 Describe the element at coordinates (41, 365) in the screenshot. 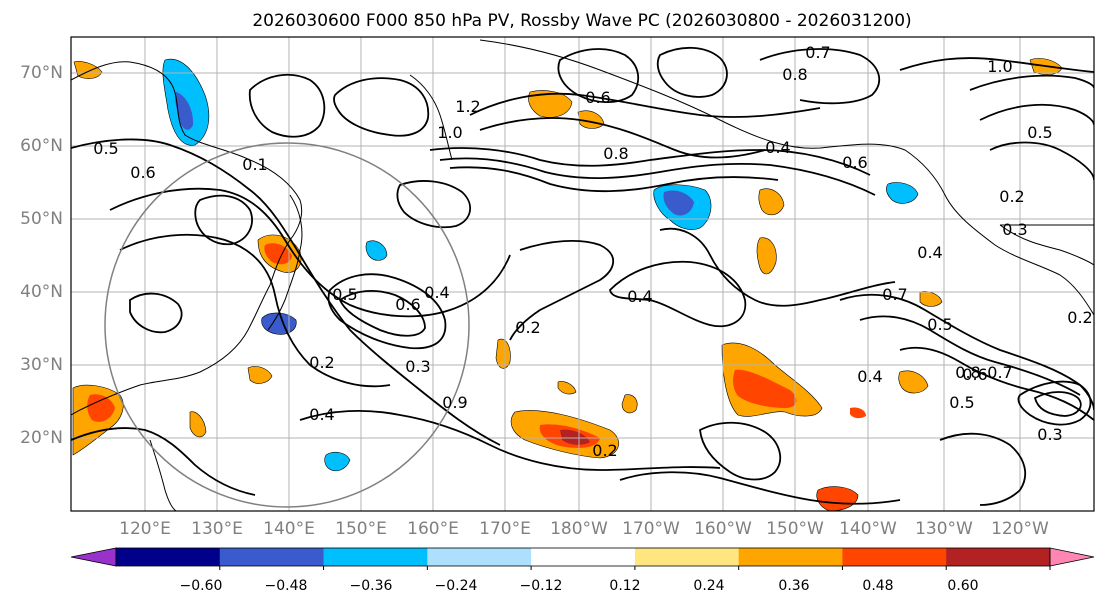

I see `lat-label: 30°N` at that location.